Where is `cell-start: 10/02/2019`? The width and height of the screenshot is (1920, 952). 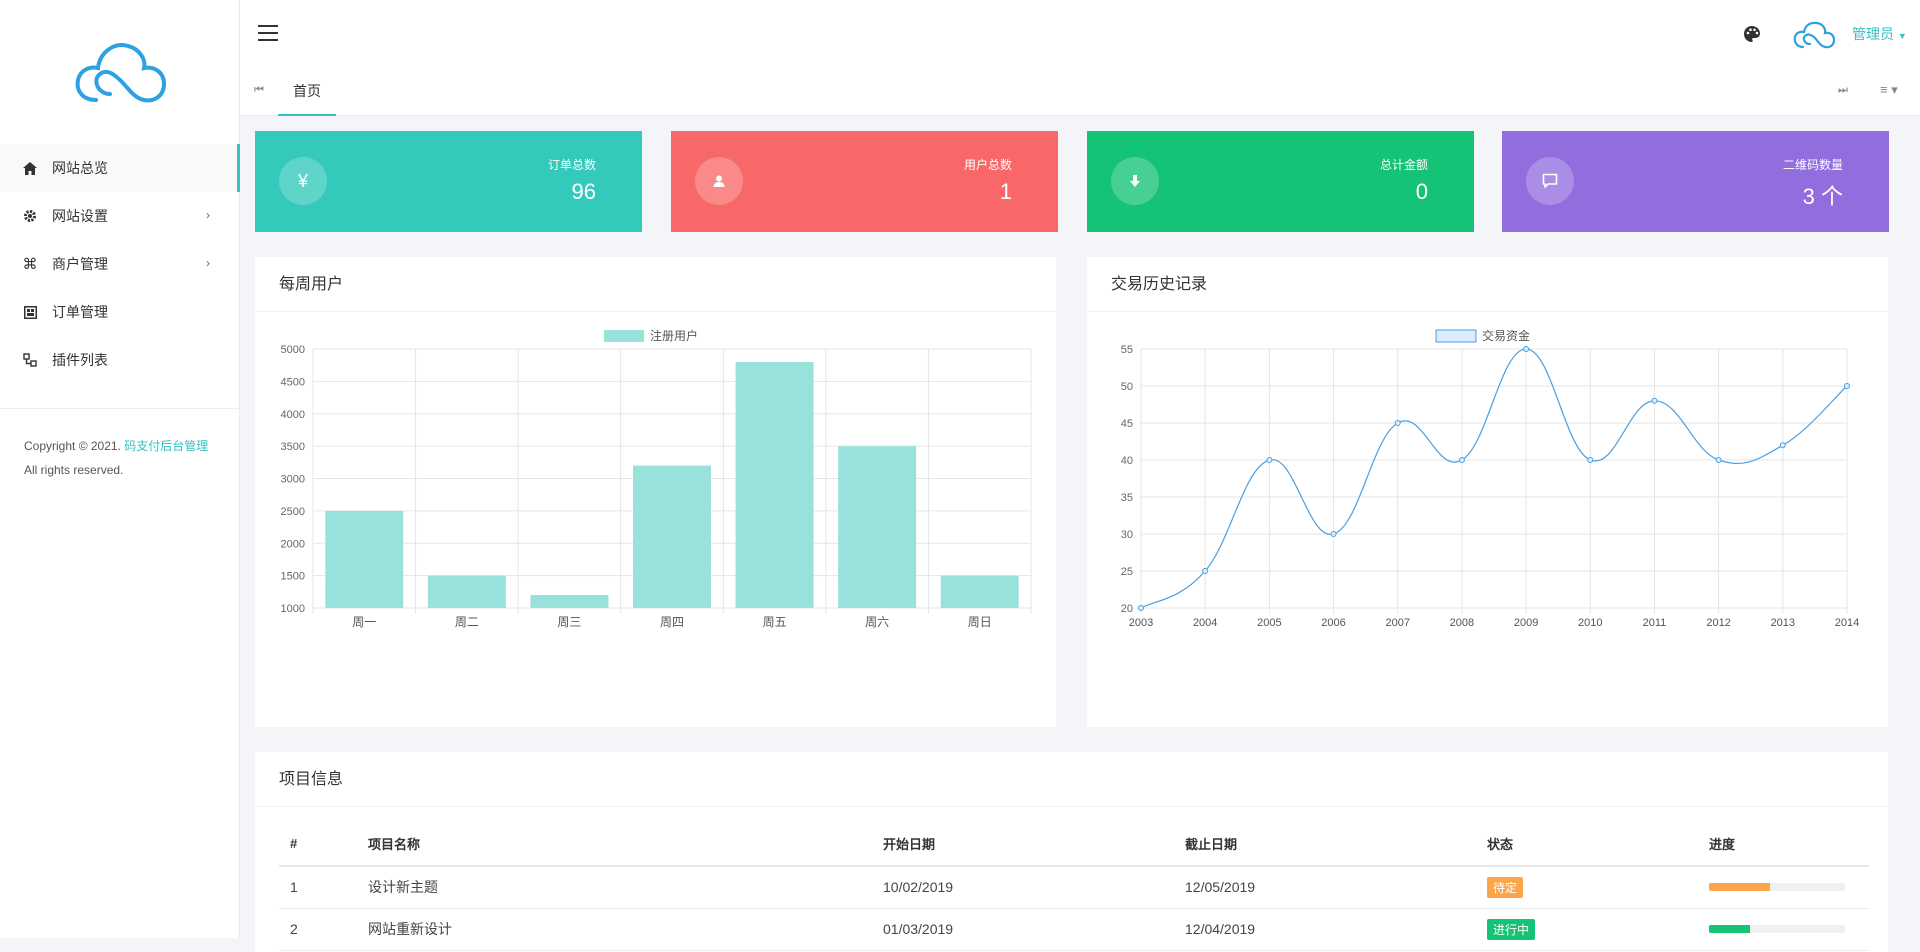
cell-start: 10/02/2019 is located at coordinates (1033, 887).